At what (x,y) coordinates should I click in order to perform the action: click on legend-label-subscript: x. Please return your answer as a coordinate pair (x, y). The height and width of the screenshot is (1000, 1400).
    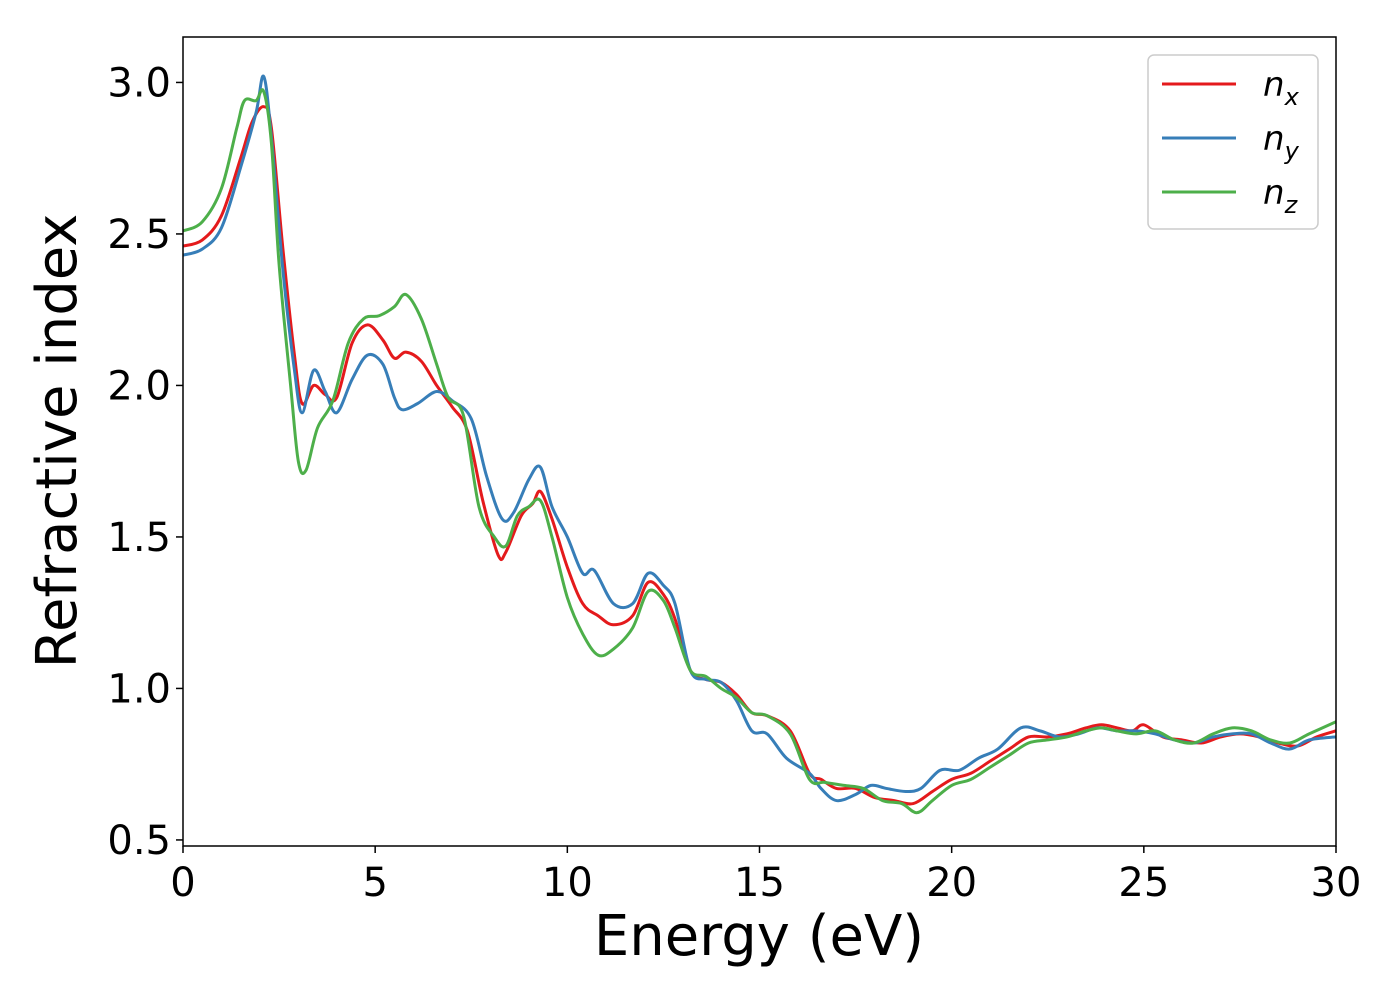
    Looking at the image, I should click on (1292, 97).